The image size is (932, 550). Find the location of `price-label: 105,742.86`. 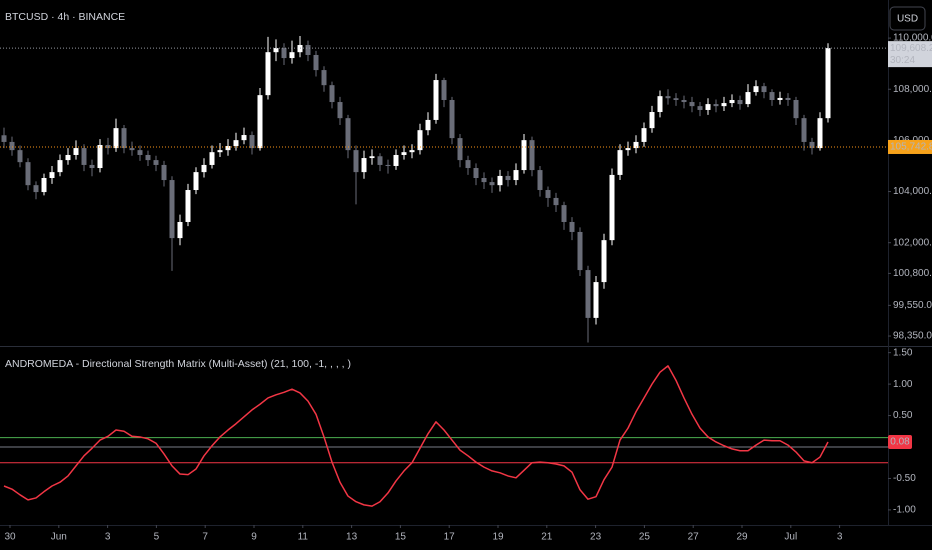

price-label: 105,742.86 is located at coordinates (911, 147).